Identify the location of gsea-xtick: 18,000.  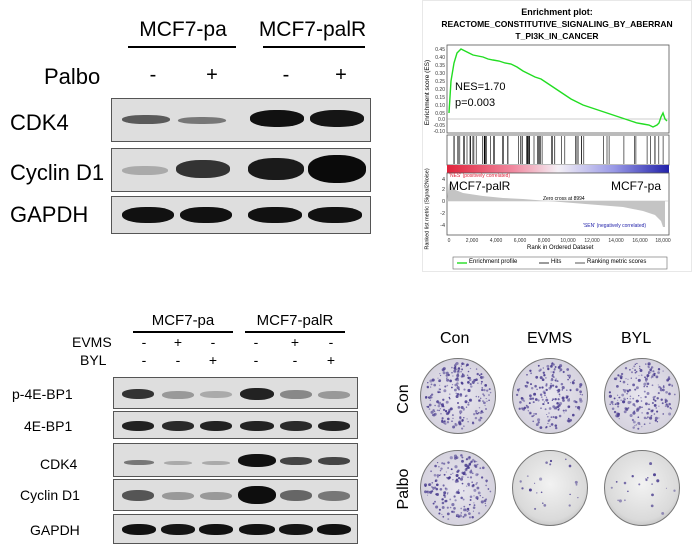
(663, 241).